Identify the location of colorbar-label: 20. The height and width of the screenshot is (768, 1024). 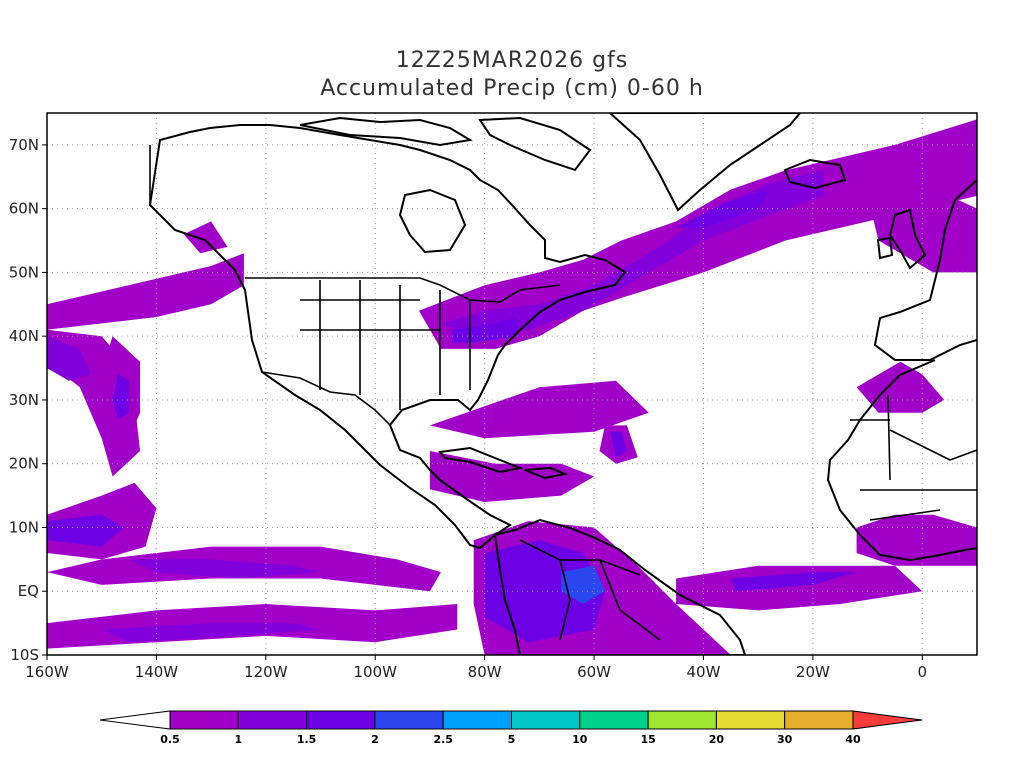
(717, 739).